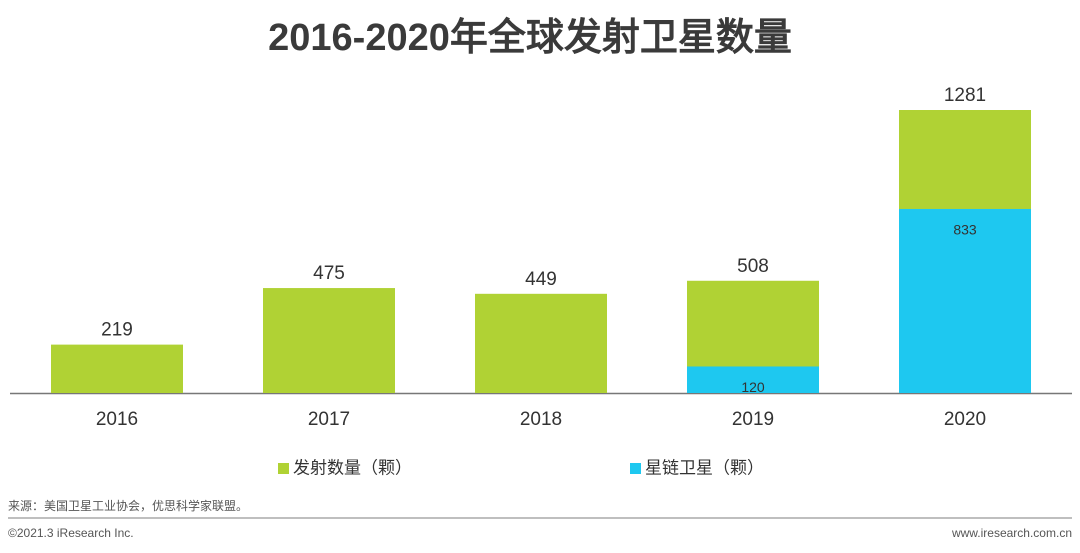  Describe the element at coordinates (329, 273) in the screenshot. I see `value-label: 475` at that location.